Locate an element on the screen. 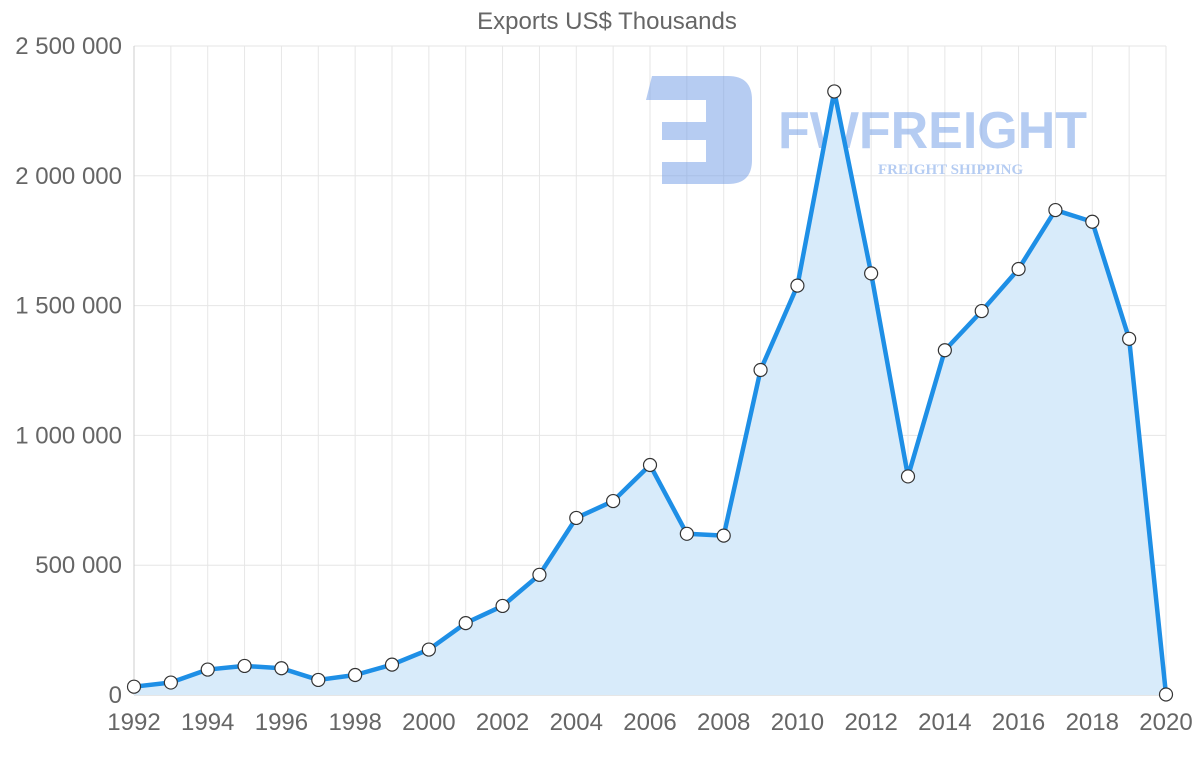 This screenshot has height=763, width=1200. watermark-logo: FWFREIGHT FREIGHT SHIPPING is located at coordinates (866, 130).